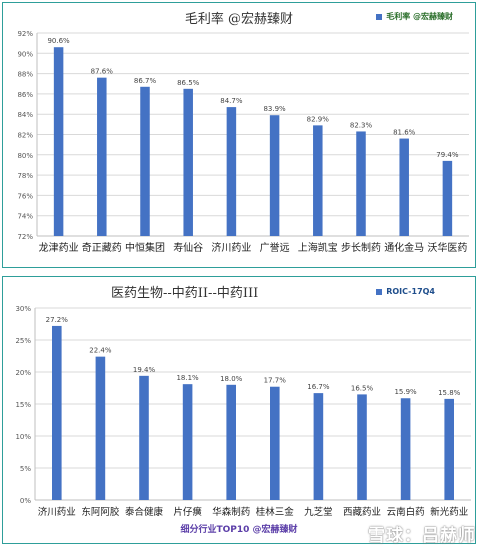 This screenshot has height=548, width=480. Describe the element at coordinates (59, 247) in the screenshot. I see `x-tick-label: 龙津药业` at that location.